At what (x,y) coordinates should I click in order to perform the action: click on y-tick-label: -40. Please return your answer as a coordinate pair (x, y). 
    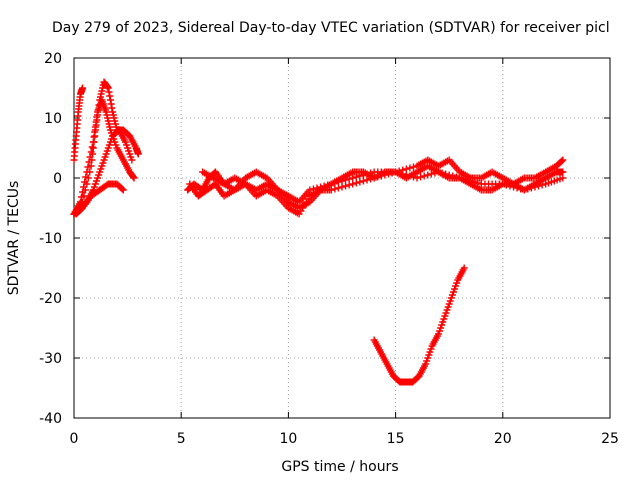
    Looking at the image, I should click on (50, 419).